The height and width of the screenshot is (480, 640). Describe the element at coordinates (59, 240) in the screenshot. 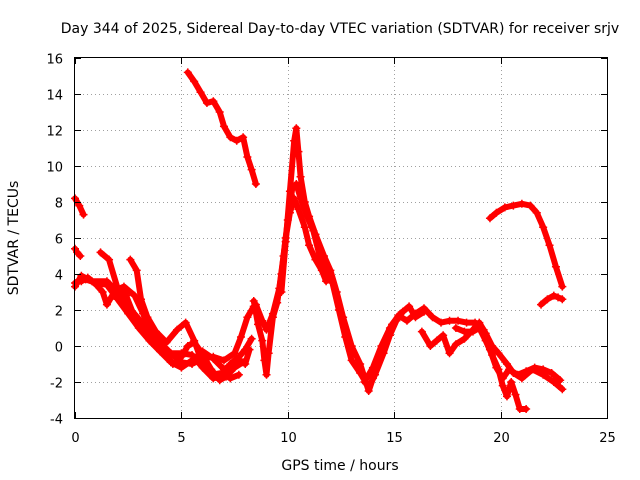

I see `y-tick-label: 6` at that location.